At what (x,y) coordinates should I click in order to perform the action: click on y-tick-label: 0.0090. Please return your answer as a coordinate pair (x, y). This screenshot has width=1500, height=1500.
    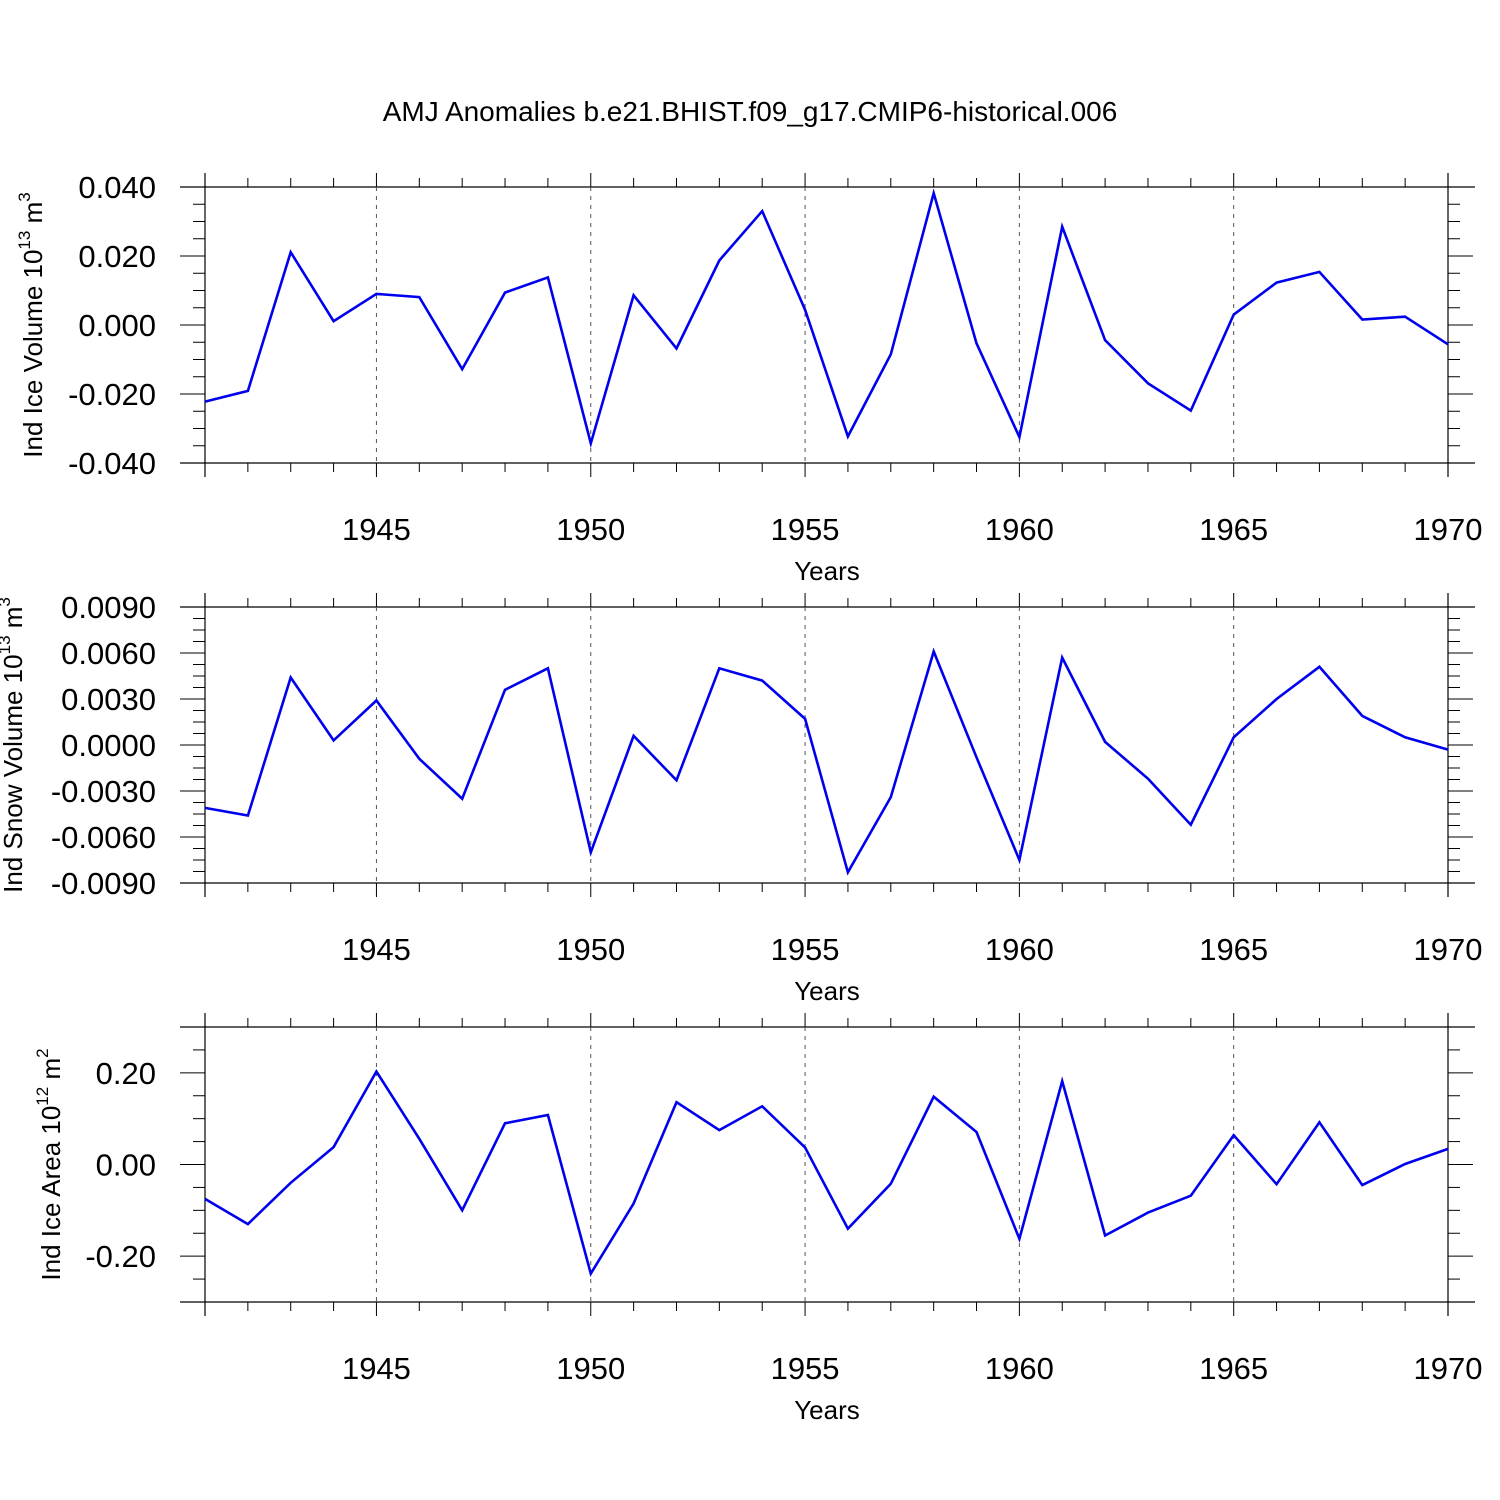
    Looking at the image, I should click on (108, 607).